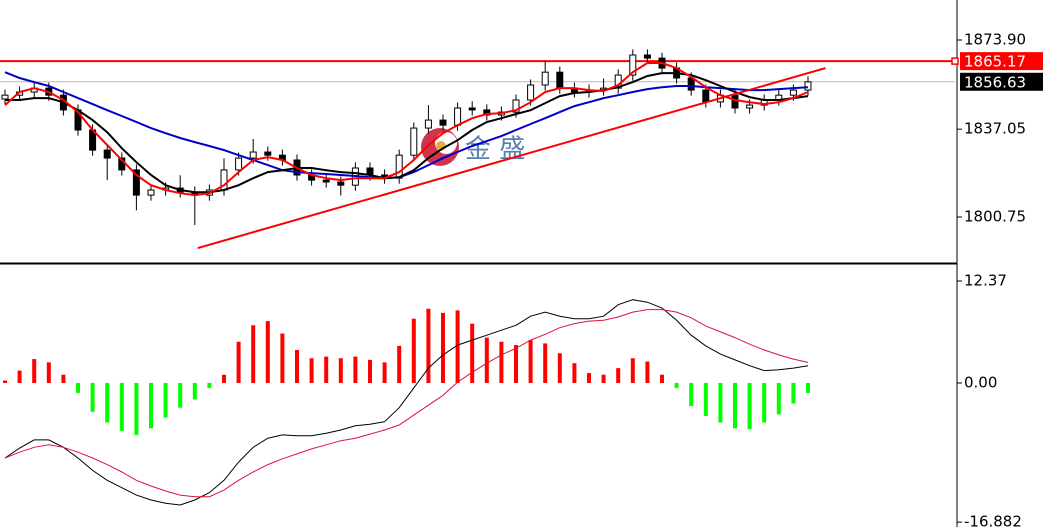  Describe the element at coordinates (995, 129) in the screenshot. I see `y-tick-label: 1837.05` at that location.